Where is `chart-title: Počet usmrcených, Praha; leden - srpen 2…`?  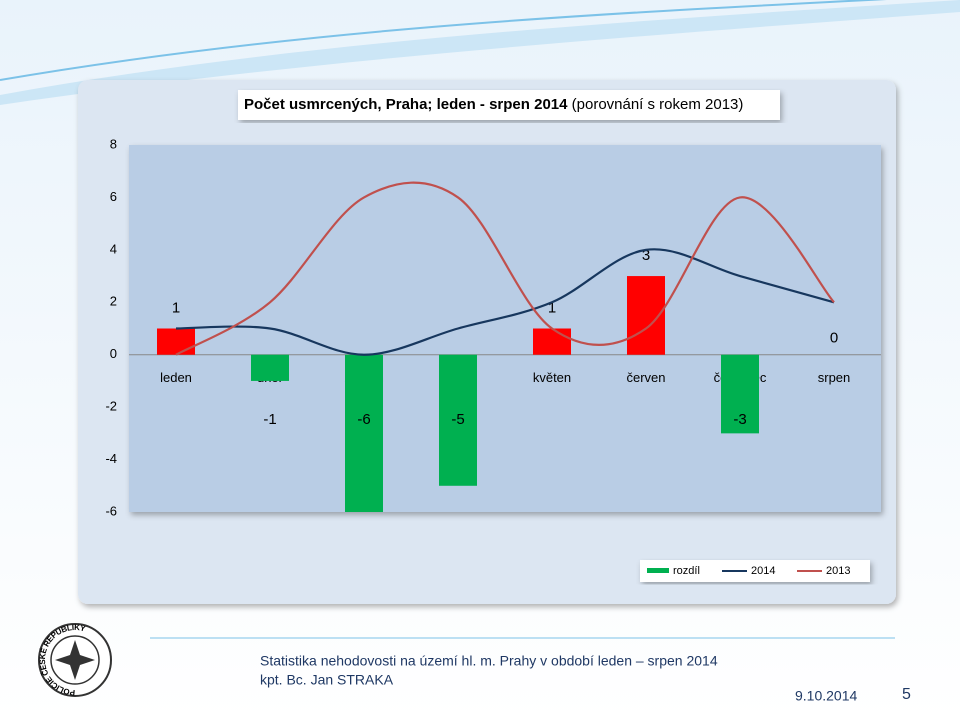 chart-title: Počet usmrcených, Praha; leden - srpen 2… is located at coordinates (493, 104).